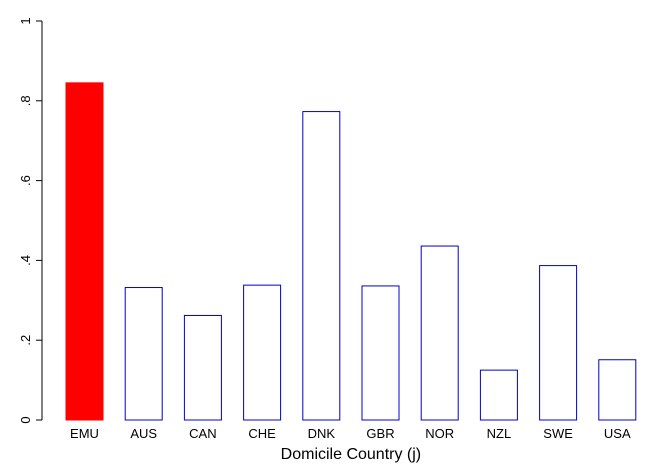  What do you see at coordinates (202, 367) in the screenshot?
I see `bar-can` at bounding box center [202, 367].